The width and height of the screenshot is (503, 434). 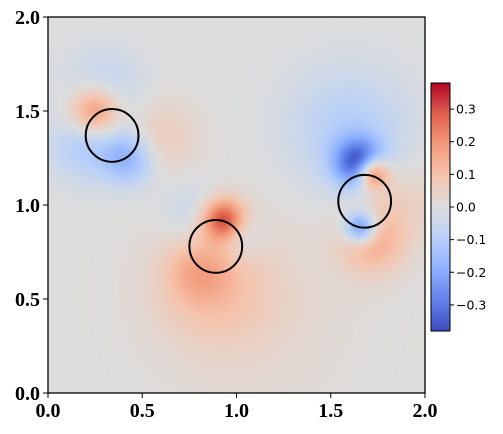 I want to click on x-axis: 0.0 0.5 1.0 1.5 2.0, so click(x=237, y=407).